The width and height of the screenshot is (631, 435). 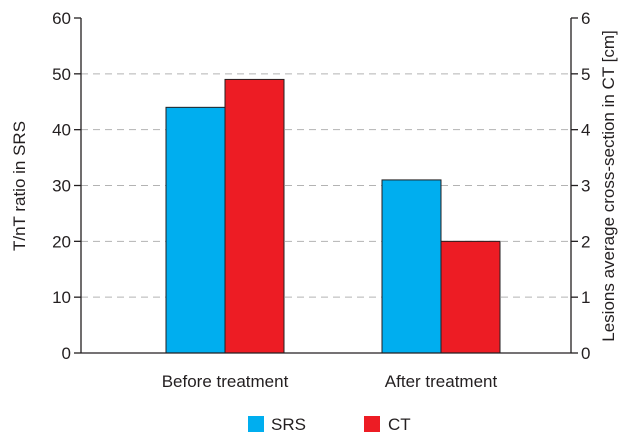 I want to click on legend-swatch-ct, so click(x=372, y=424).